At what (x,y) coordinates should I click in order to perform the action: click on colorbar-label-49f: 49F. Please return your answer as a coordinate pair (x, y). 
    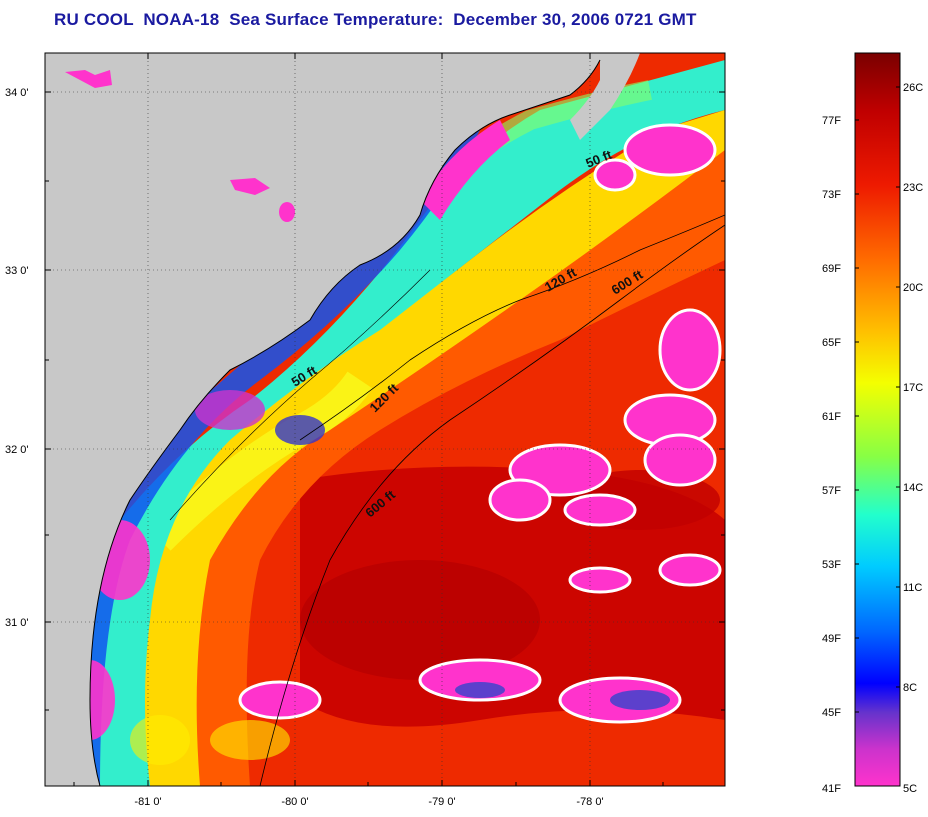
    Looking at the image, I should click on (831, 639).